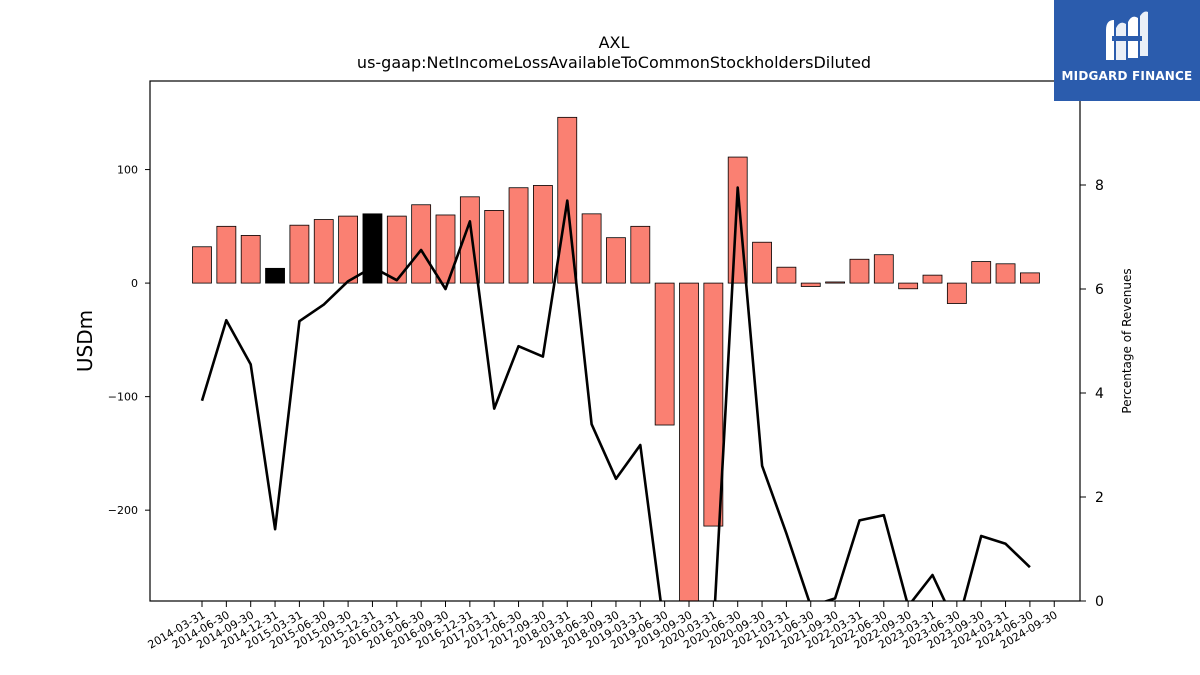  Describe the element at coordinates (134, 283) in the screenshot. I see `y-tick-label: 0` at that location.